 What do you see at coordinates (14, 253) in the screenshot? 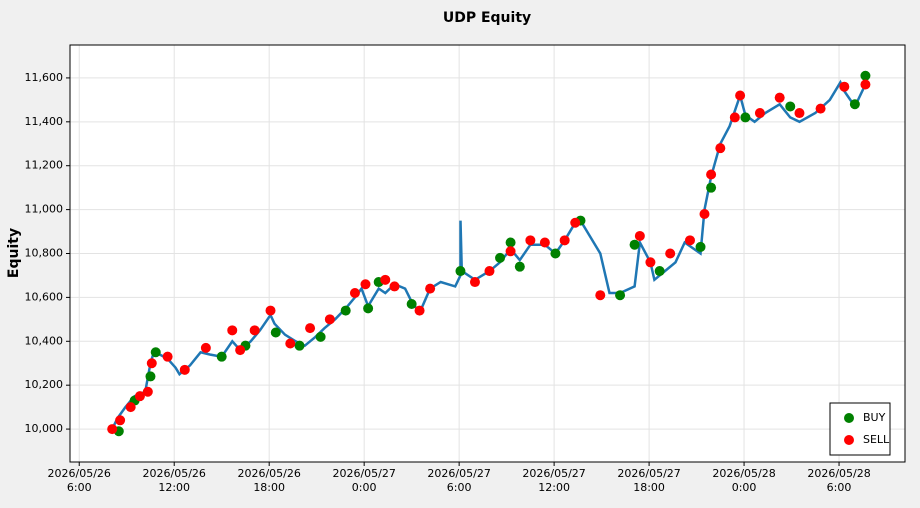
I see `y-axis-label: Equity` at bounding box center [14, 253].